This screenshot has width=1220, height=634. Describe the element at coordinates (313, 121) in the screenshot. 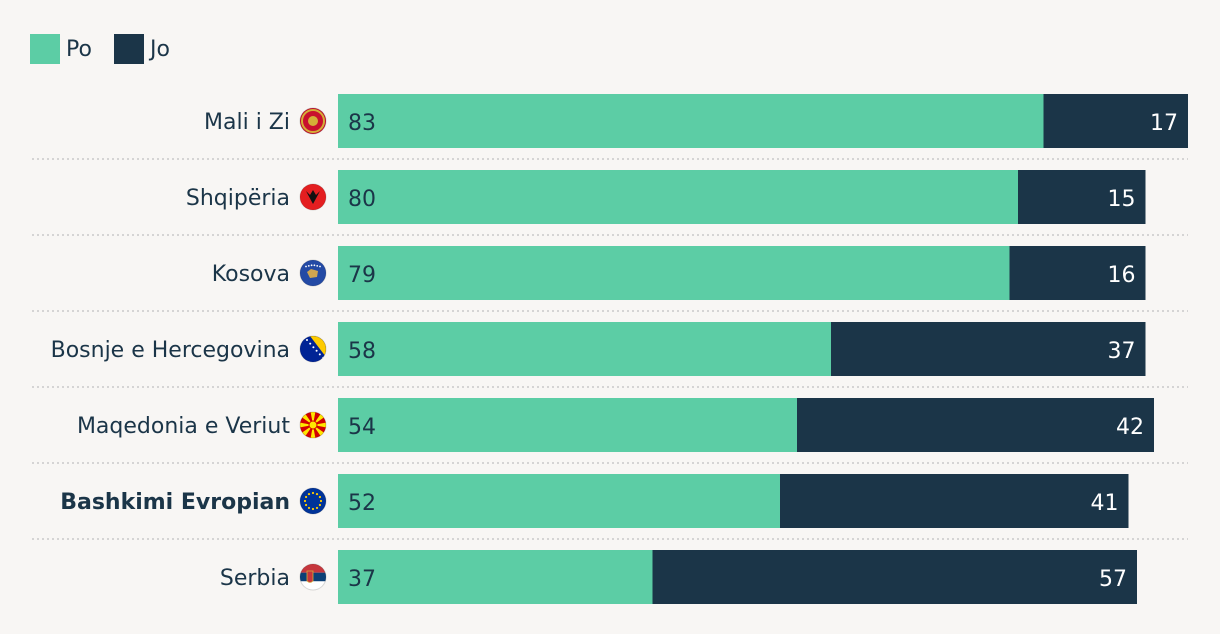

I see `montenegro-flag-icon` at that location.